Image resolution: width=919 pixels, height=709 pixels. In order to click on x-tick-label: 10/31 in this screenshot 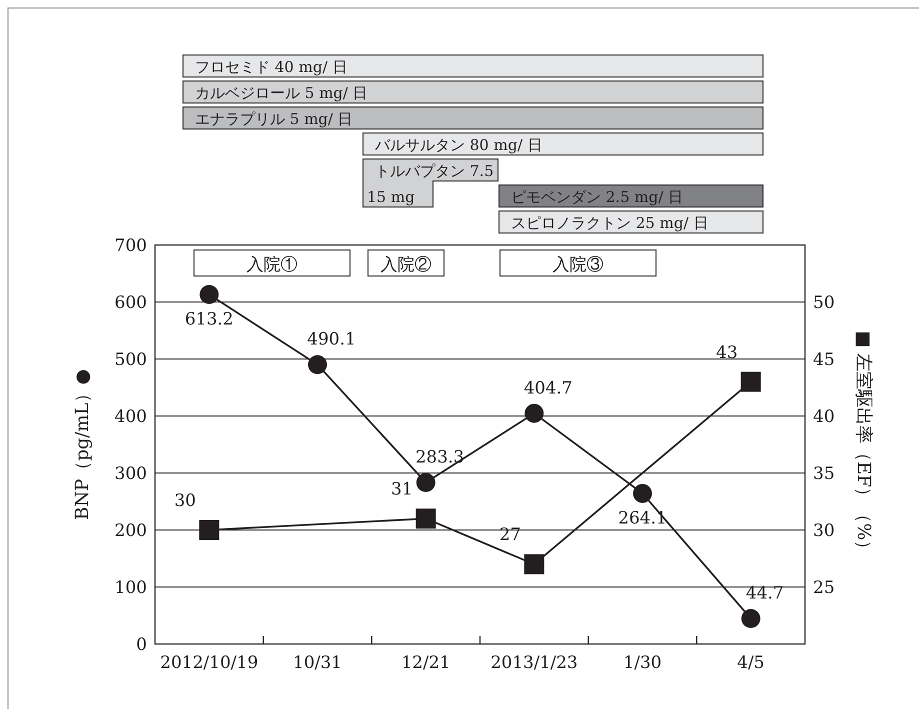, I will do `click(317, 663)`.